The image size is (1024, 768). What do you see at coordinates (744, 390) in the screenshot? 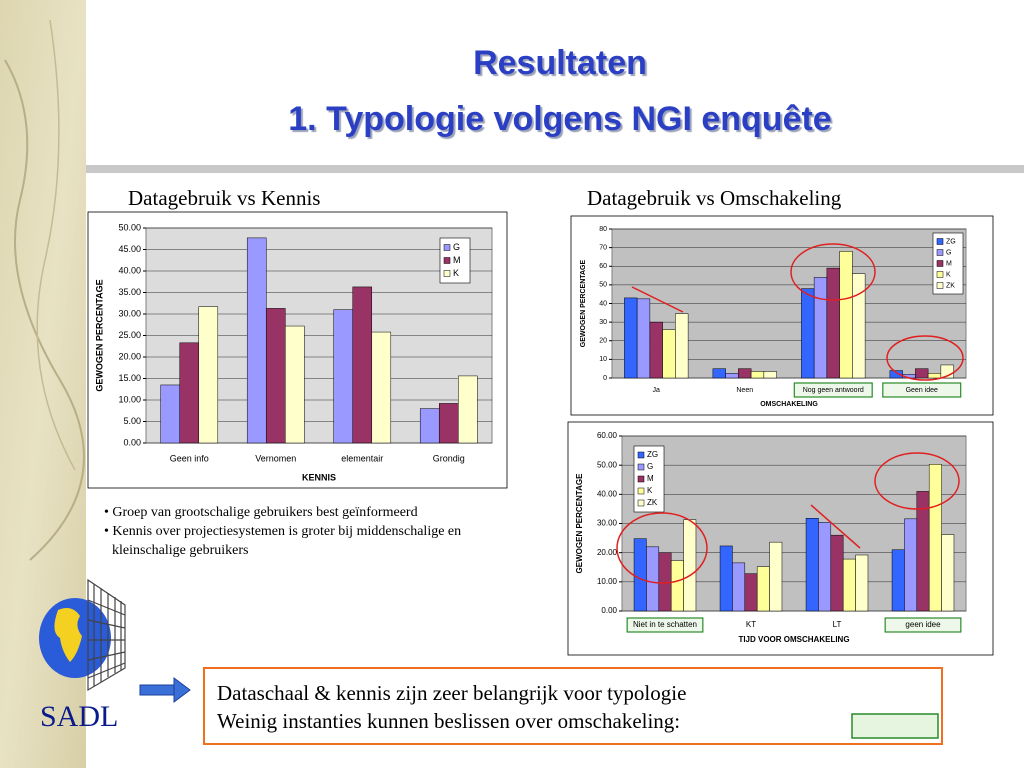
I see `x-tick-label: Neen` at bounding box center [744, 390].